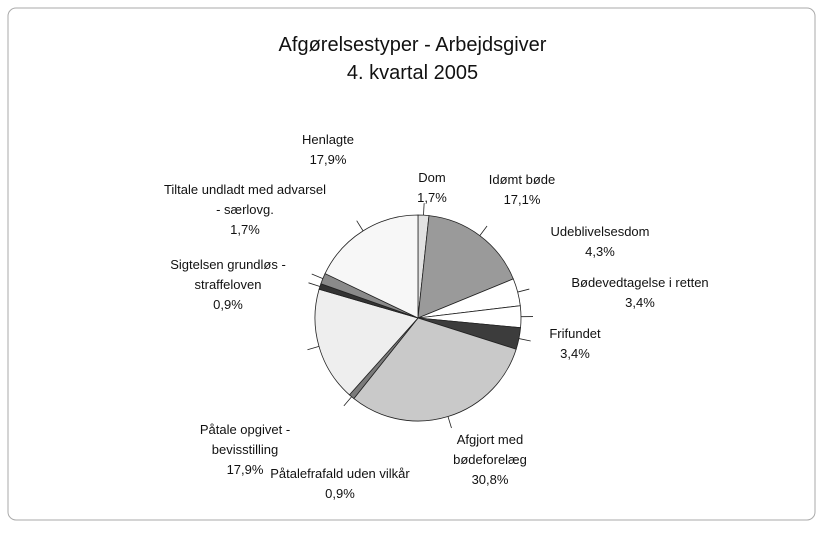  Describe the element at coordinates (600, 231) in the screenshot. I see `category-label: Udeblivelsesdom` at that location.